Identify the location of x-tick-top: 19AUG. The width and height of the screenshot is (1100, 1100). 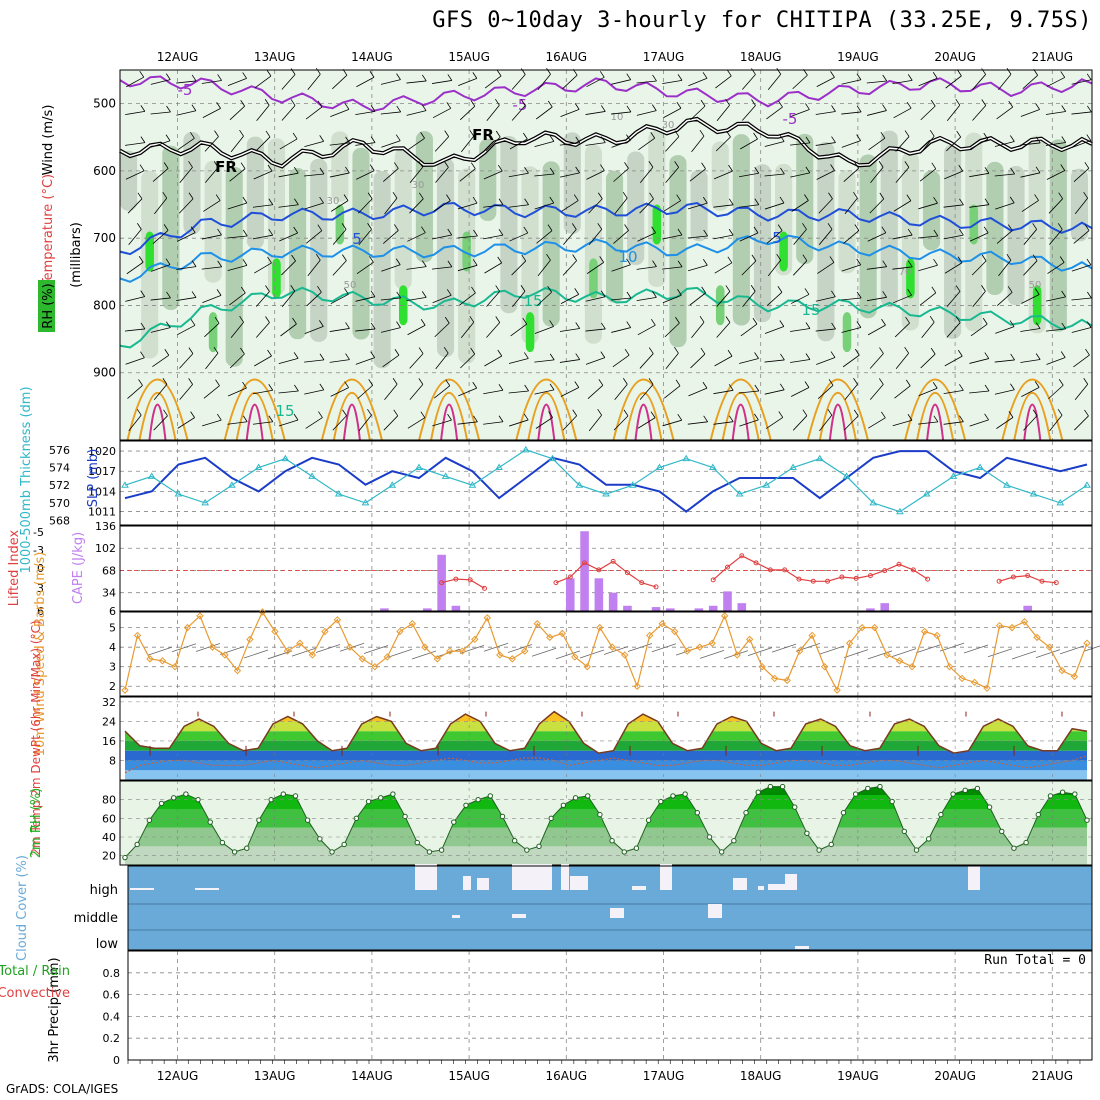
(858, 57).